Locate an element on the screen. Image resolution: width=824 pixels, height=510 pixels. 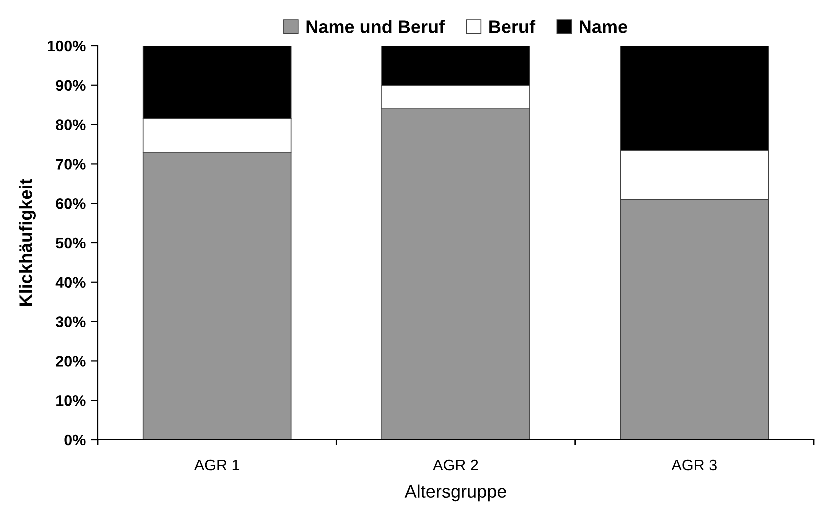
x-axis-title: Altersgruppe is located at coordinates (455, 493).